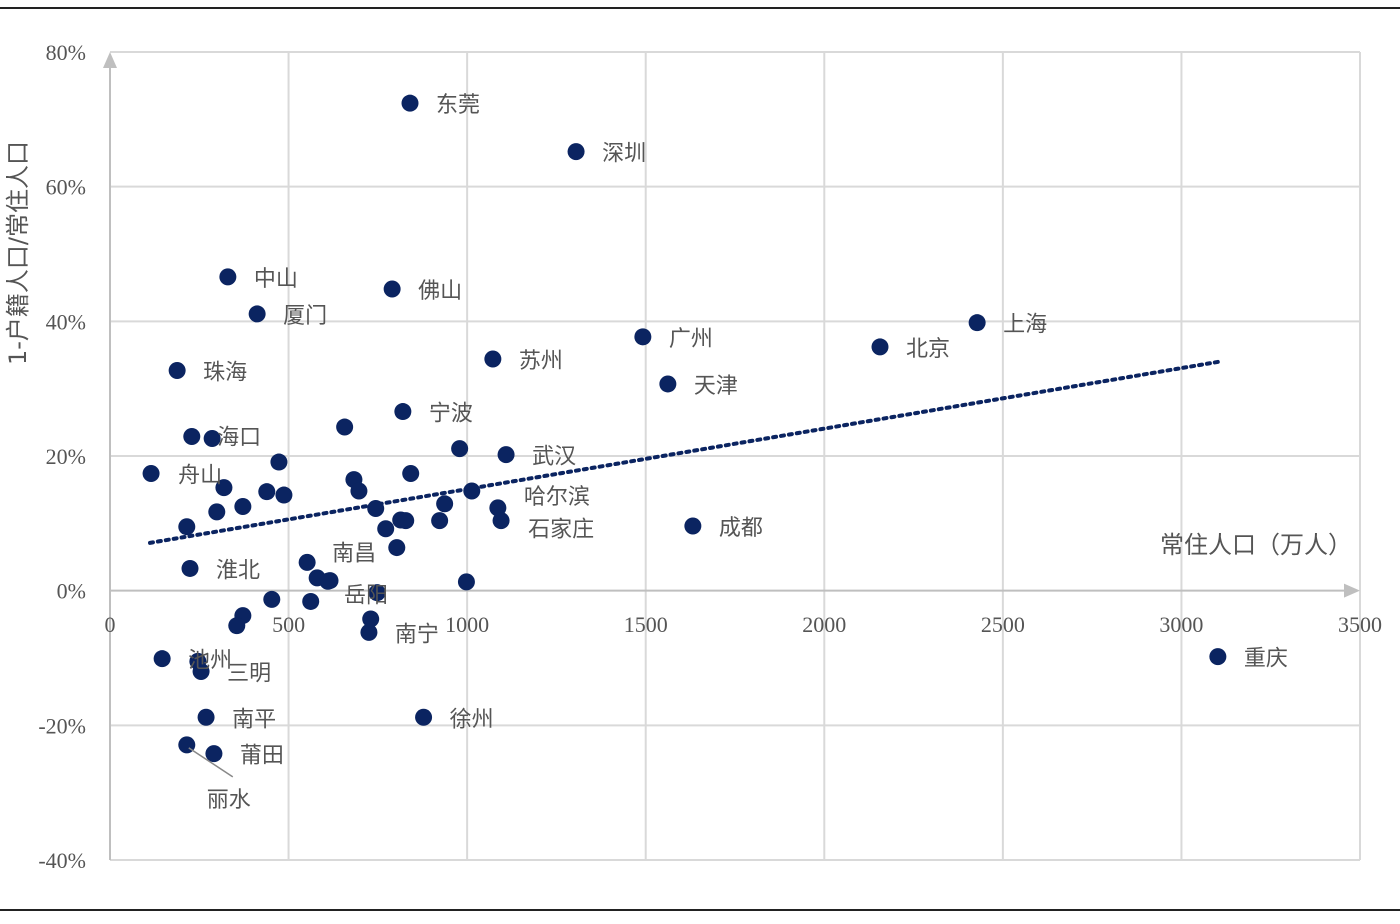 This screenshot has height=924, width=1400. What do you see at coordinates (66, 52) in the screenshot?
I see `y-tick-label: 80%` at bounding box center [66, 52].